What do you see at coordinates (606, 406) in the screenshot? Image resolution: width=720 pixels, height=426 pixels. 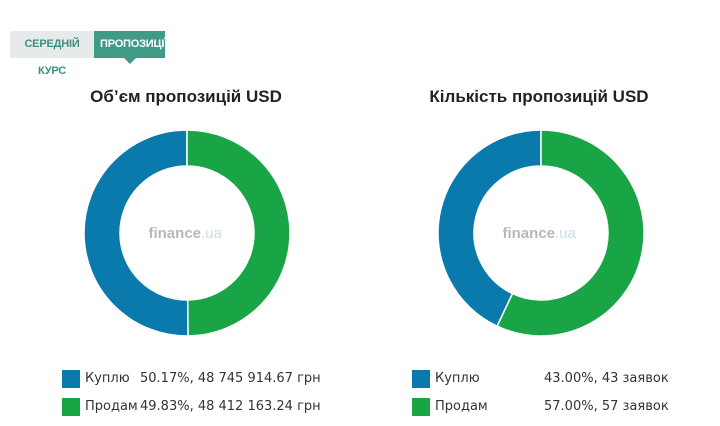 I see `legend-value: 57.00%, 57 заявок` at bounding box center [606, 406].